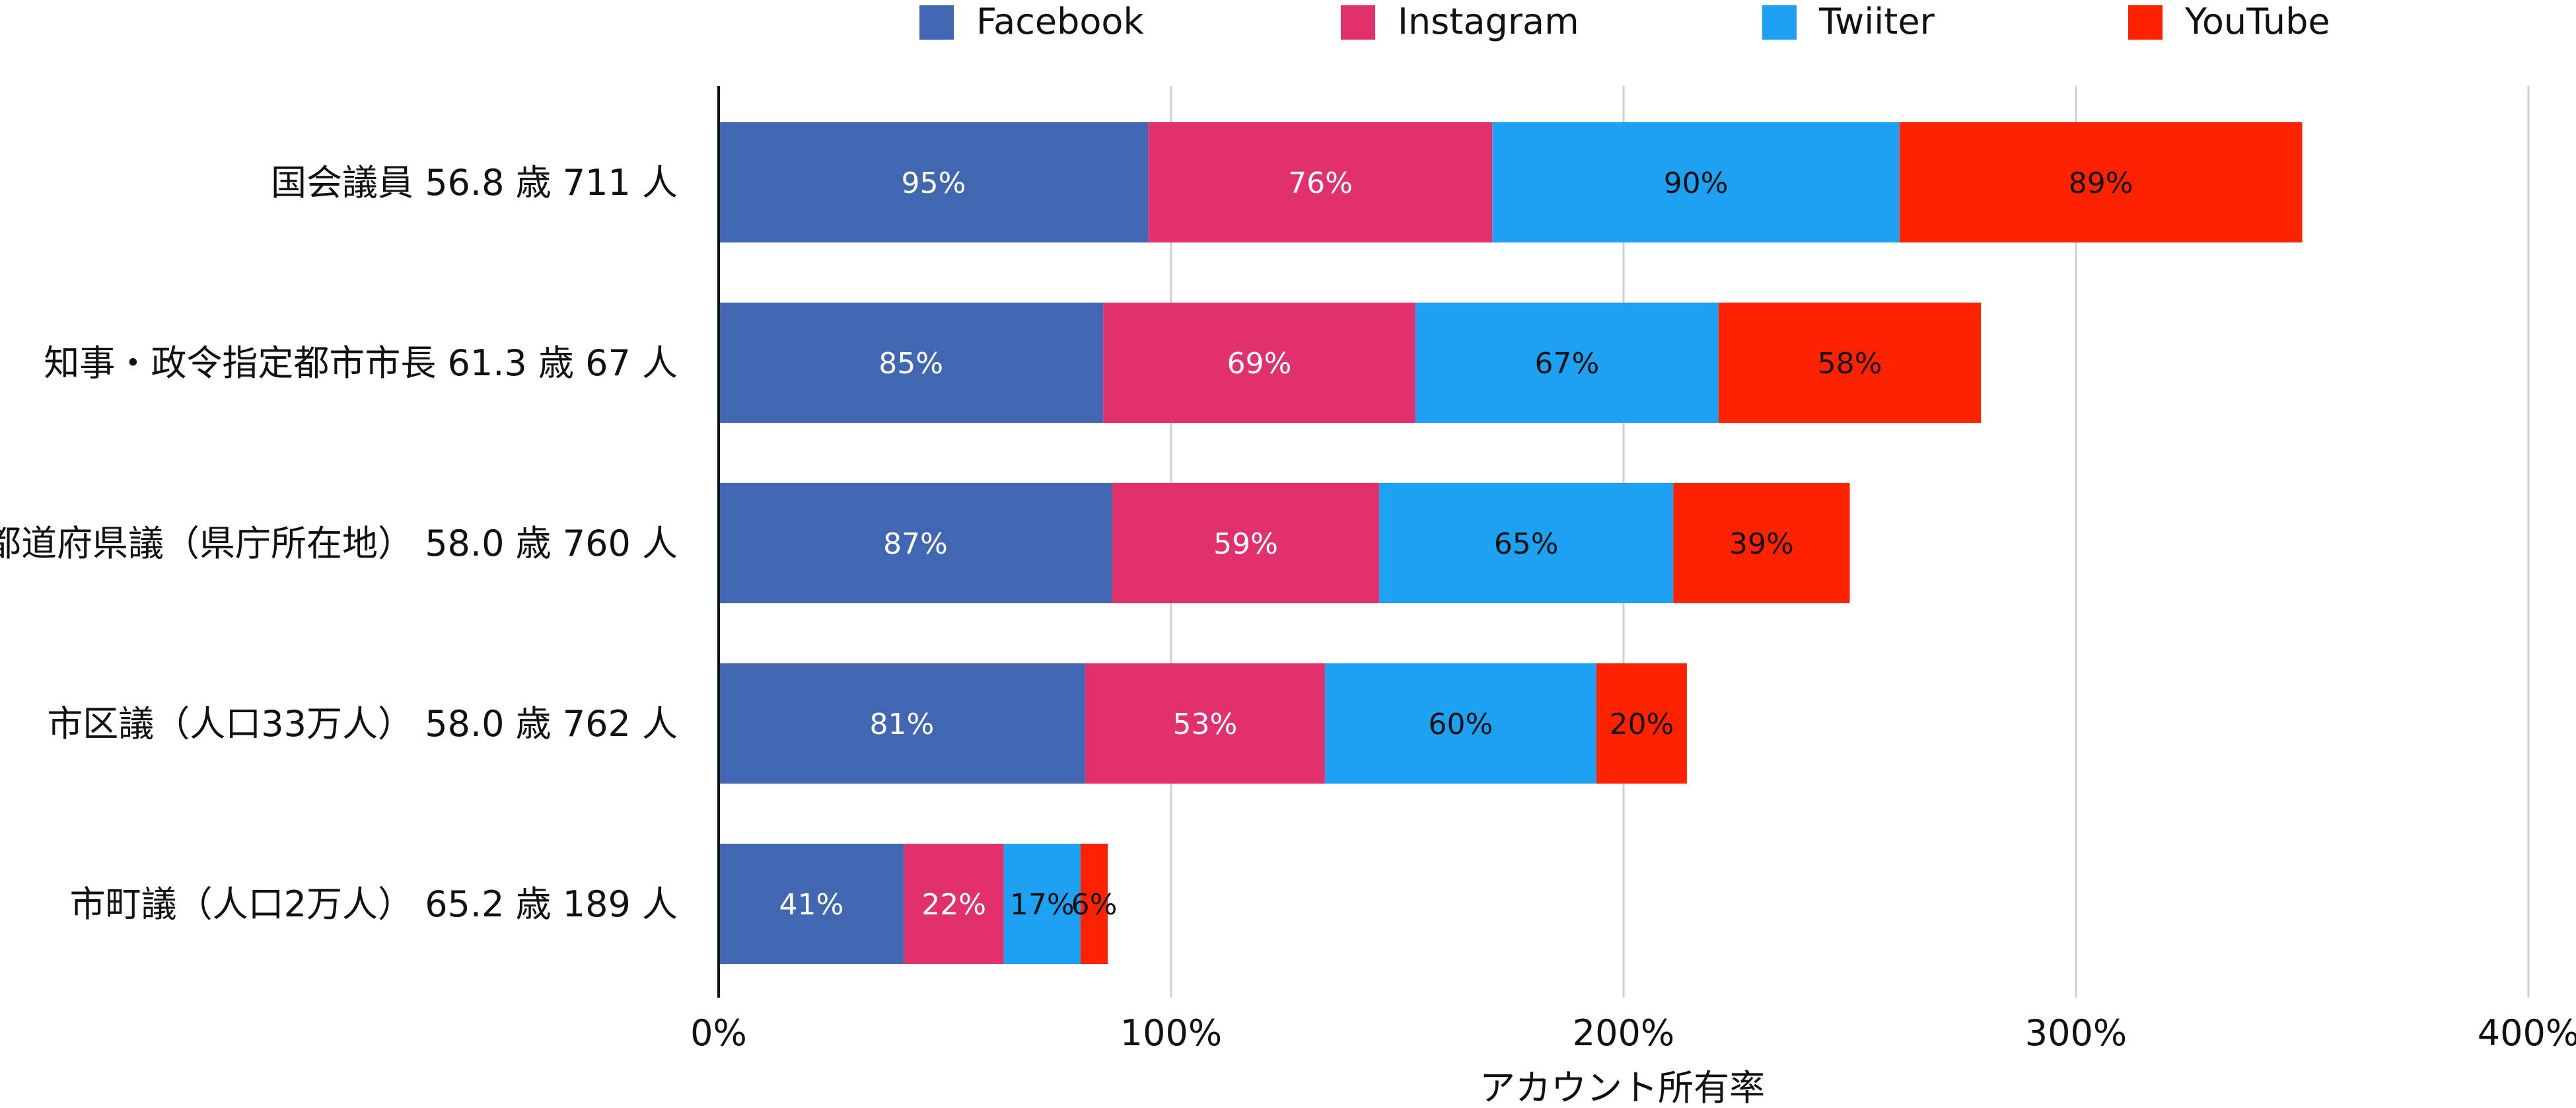 This screenshot has width=2576, height=1108. Describe the element at coordinates (2076, 1033) in the screenshot. I see `x-tick-label: 300%` at that location.